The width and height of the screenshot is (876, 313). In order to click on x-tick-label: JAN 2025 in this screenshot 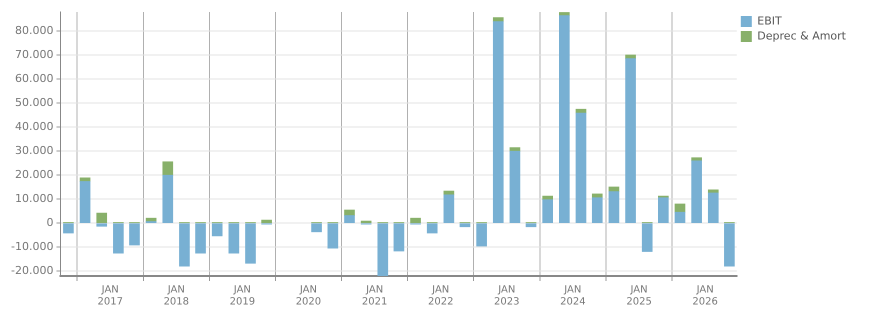, I will do `click(639, 296)`.